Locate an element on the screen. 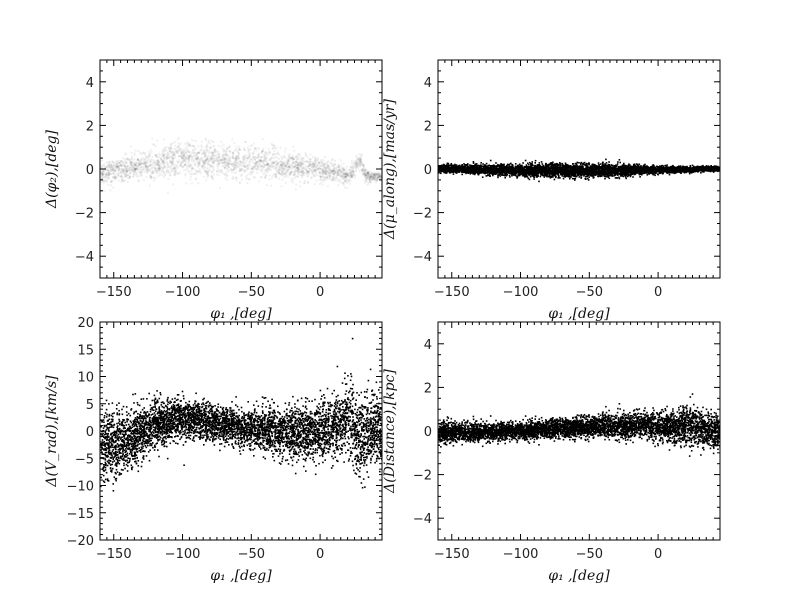  y-tick-label: 2 is located at coordinates (90, 126).